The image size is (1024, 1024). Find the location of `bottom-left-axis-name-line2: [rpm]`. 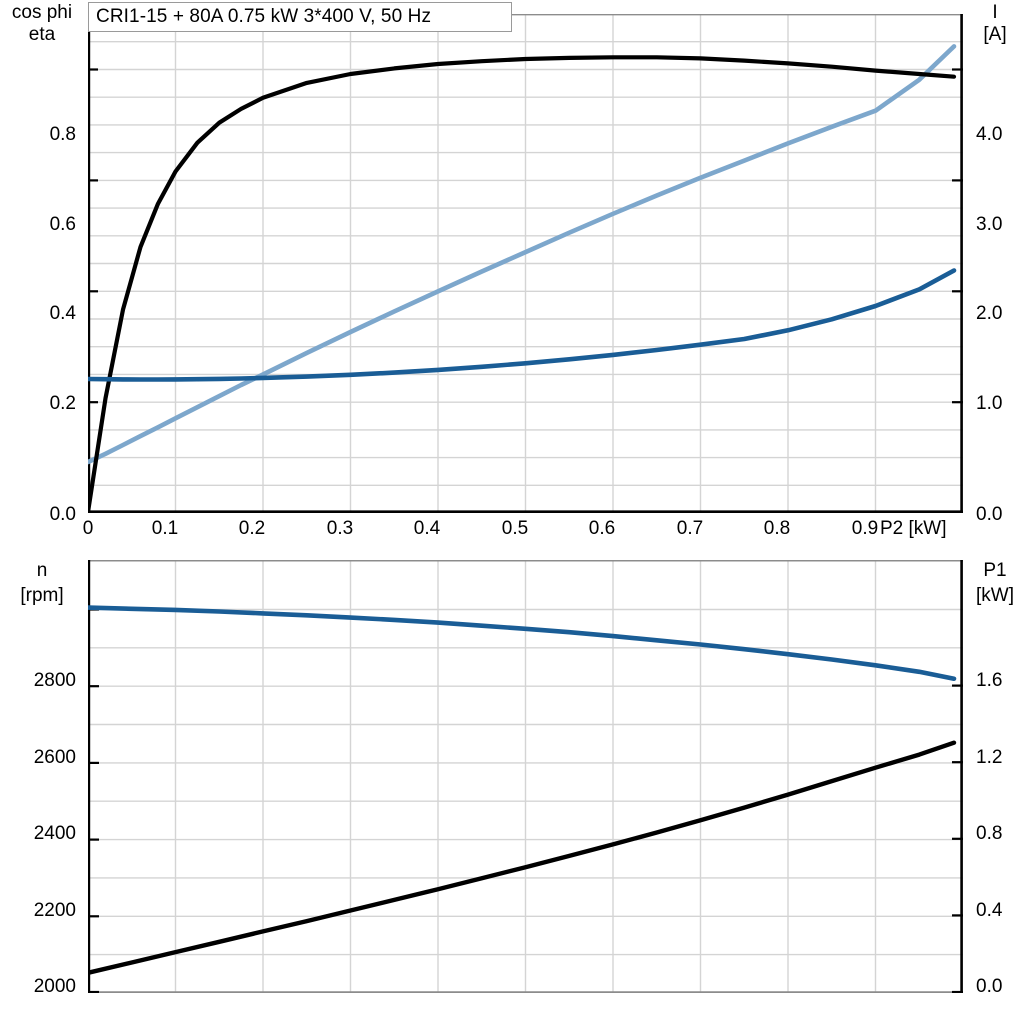

bottom-left-axis-name-line2: [rpm] is located at coordinates (42, 595).